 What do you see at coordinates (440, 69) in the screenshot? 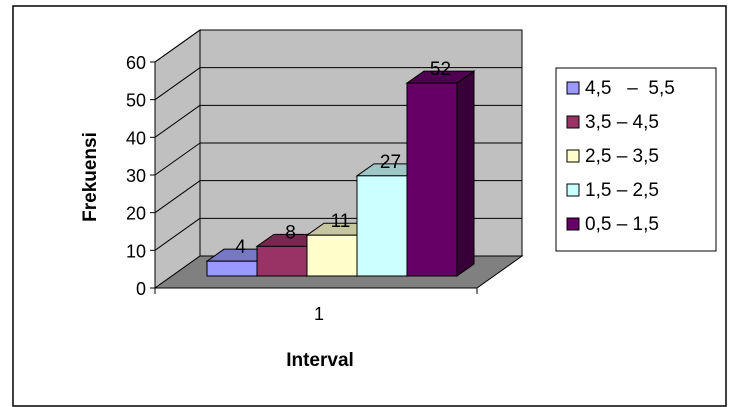
I see `data-label: 52` at bounding box center [440, 69].